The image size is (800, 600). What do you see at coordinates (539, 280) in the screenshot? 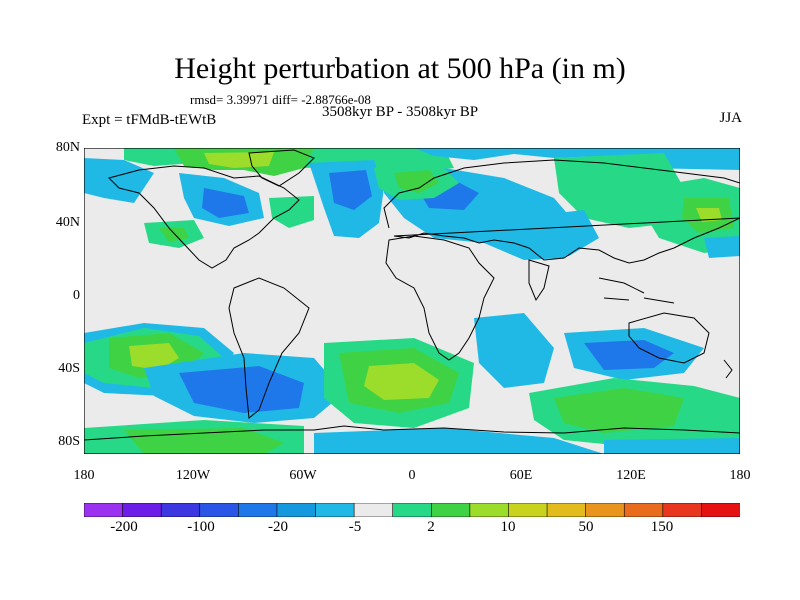
I see `india-outline` at bounding box center [539, 280].